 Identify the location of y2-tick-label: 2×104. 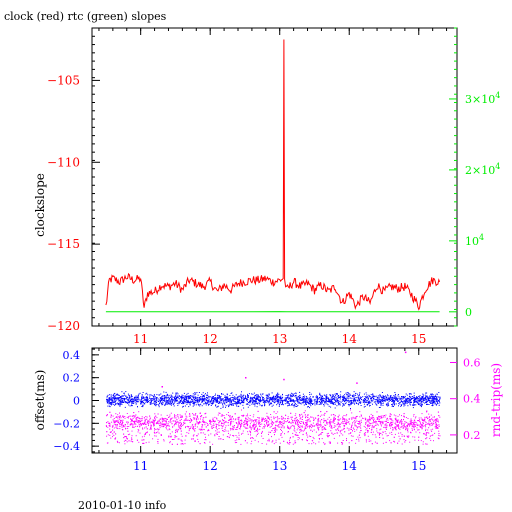
(482, 169).